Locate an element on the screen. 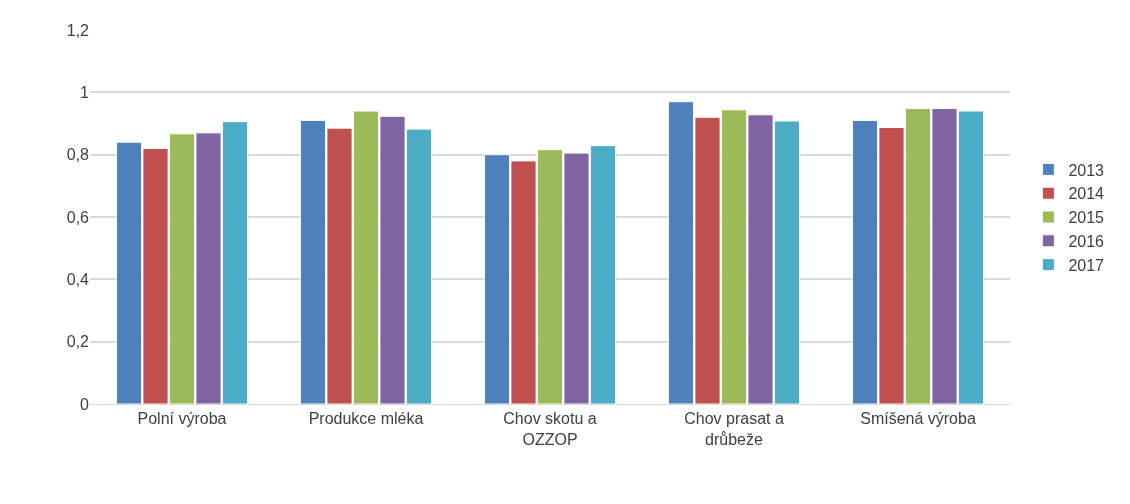  y-tick-label: 0,2 is located at coordinates (78, 342).